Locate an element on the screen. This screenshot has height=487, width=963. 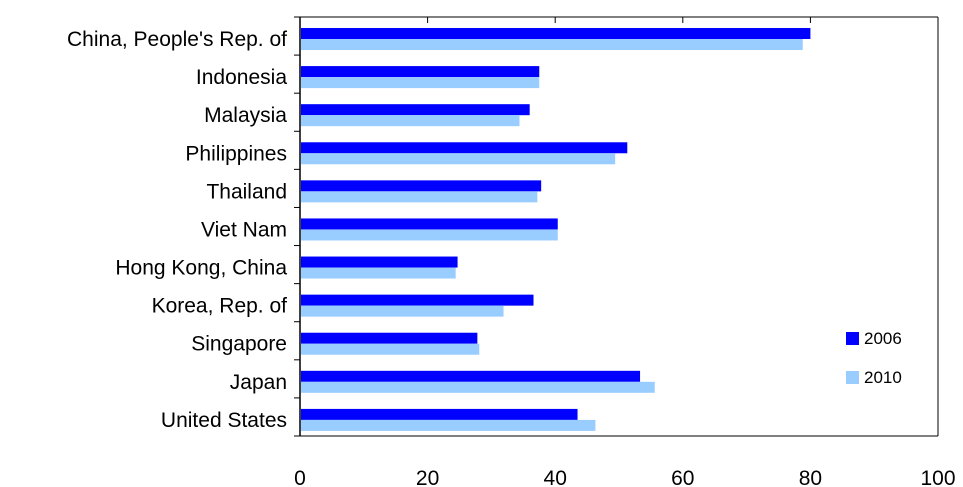
legend: 2006 2010 is located at coordinates (874, 358).